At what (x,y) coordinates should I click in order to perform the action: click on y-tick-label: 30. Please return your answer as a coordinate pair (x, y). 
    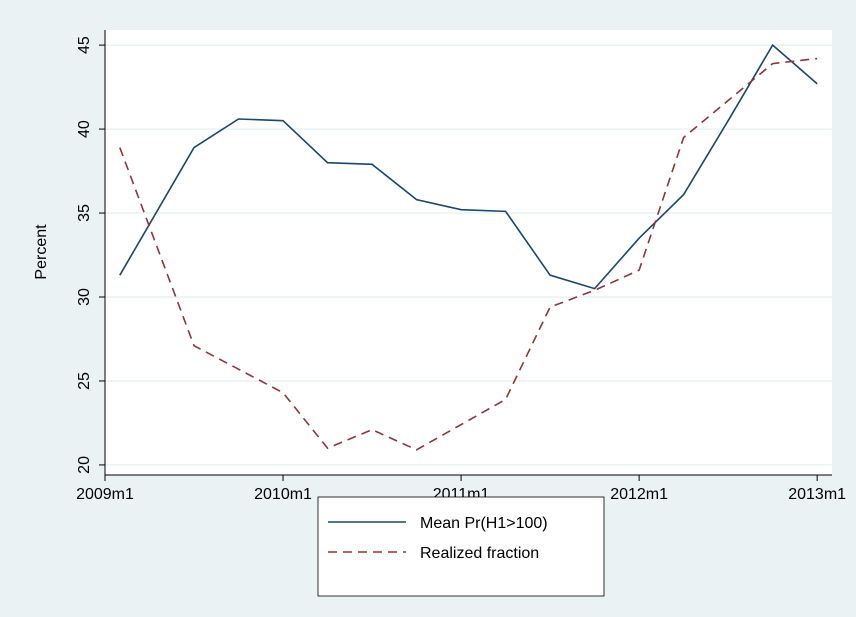
    Looking at the image, I should click on (84, 297).